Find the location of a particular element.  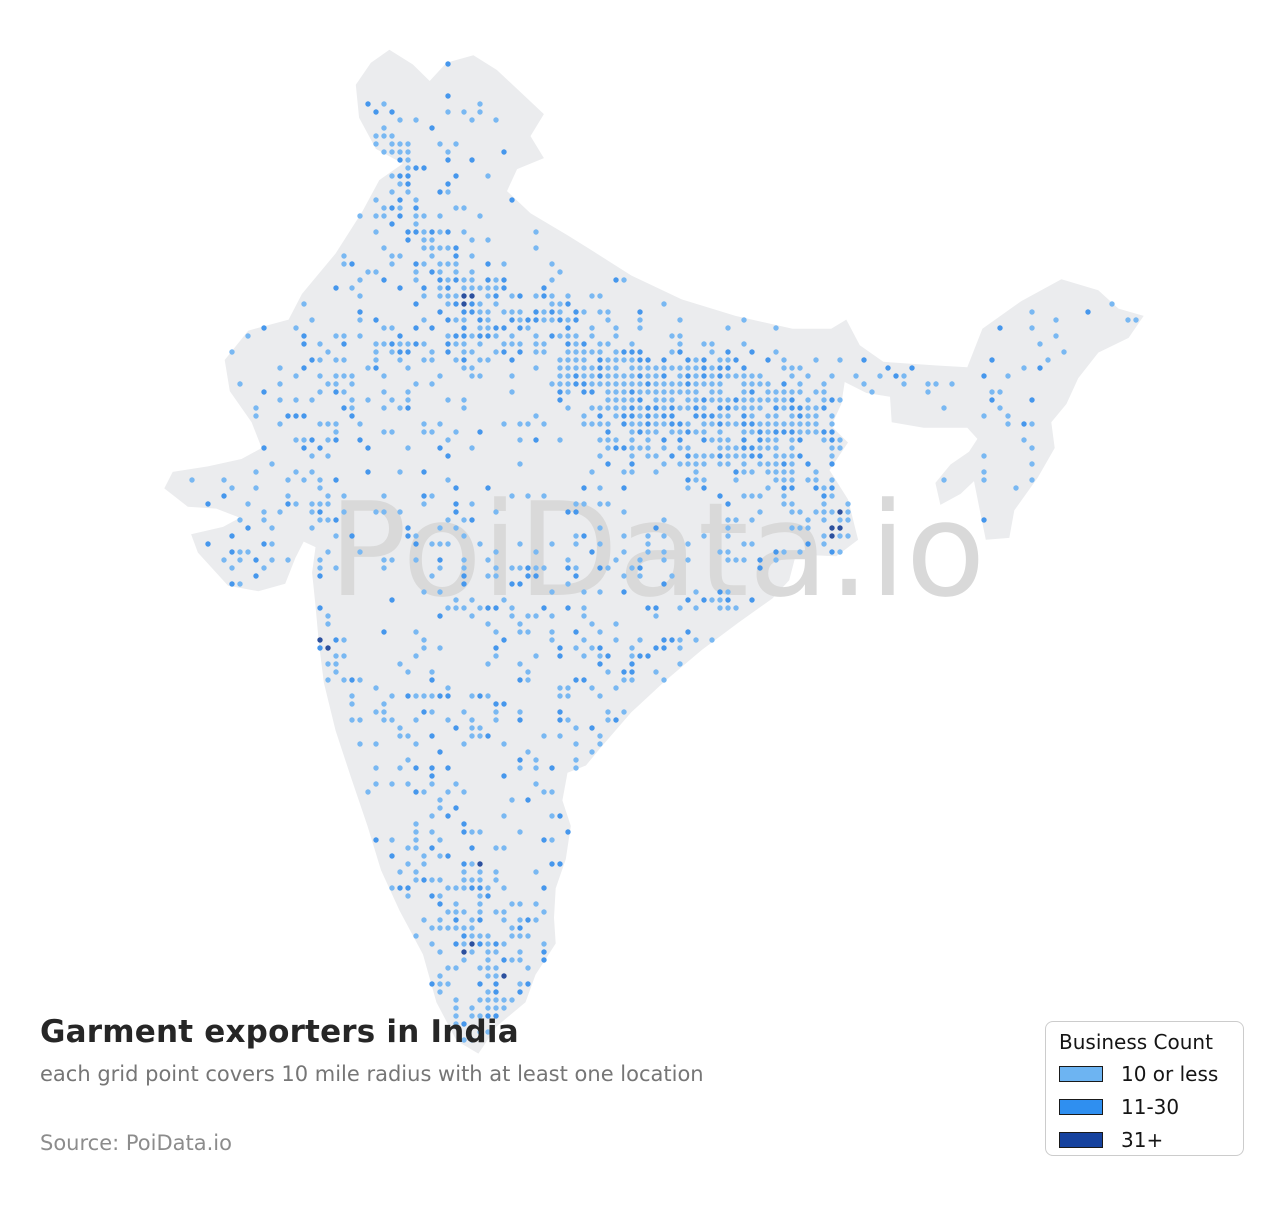

legend-label-0: 10 or less is located at coordinates (1170, 1074).